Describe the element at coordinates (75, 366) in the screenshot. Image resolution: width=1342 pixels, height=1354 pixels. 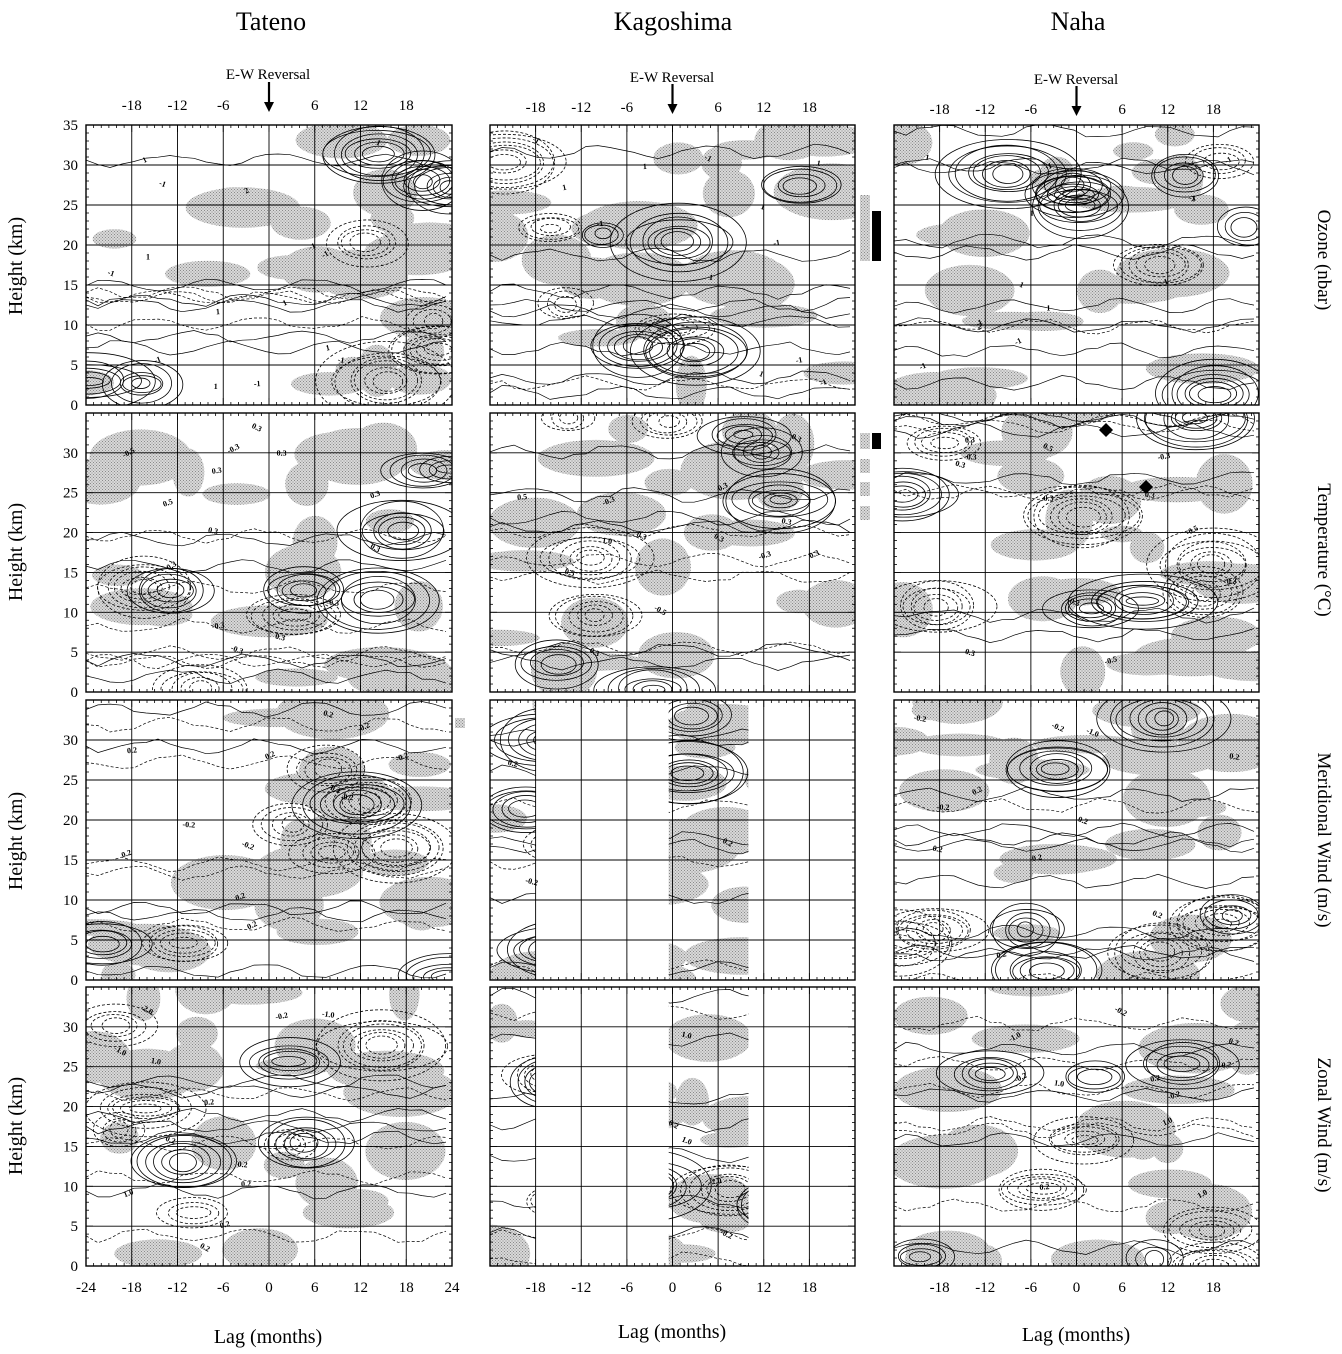
I see `y-tick-label: 5` at that location.